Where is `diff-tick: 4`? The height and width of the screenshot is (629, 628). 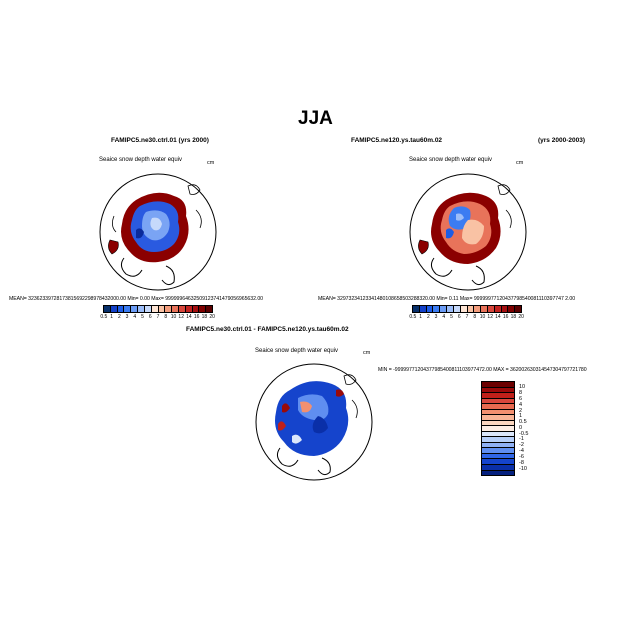
diff-tick: 4 is located at coordinates (521, 405).